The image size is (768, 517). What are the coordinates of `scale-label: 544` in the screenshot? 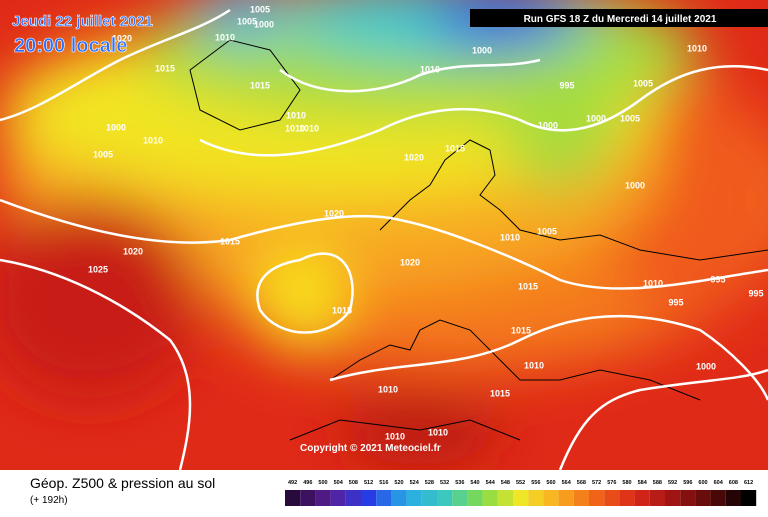 It's located at (491, 483).